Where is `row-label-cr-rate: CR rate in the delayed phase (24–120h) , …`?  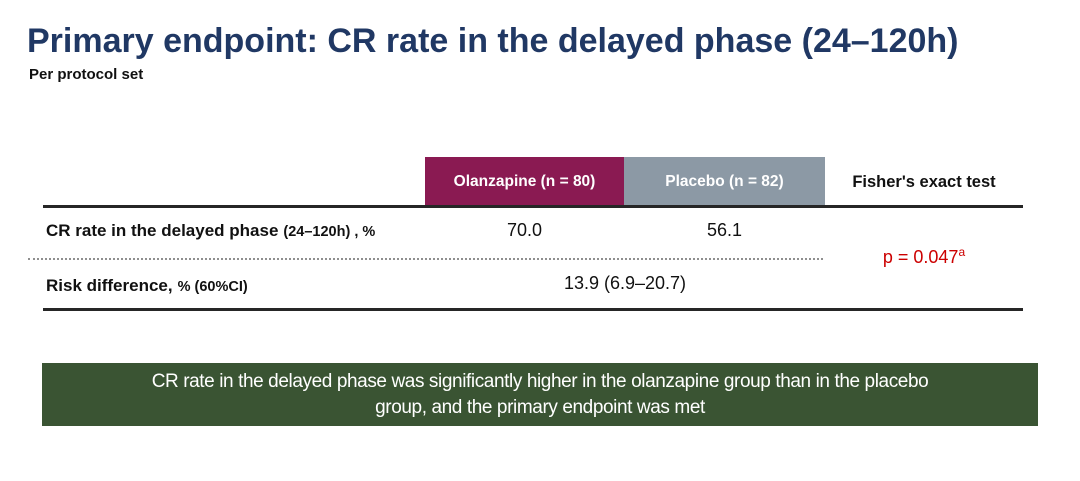
row-label-cr-rate: CR rate in the delayed phase (24–120h) , … is located at coordinates (210, 231).